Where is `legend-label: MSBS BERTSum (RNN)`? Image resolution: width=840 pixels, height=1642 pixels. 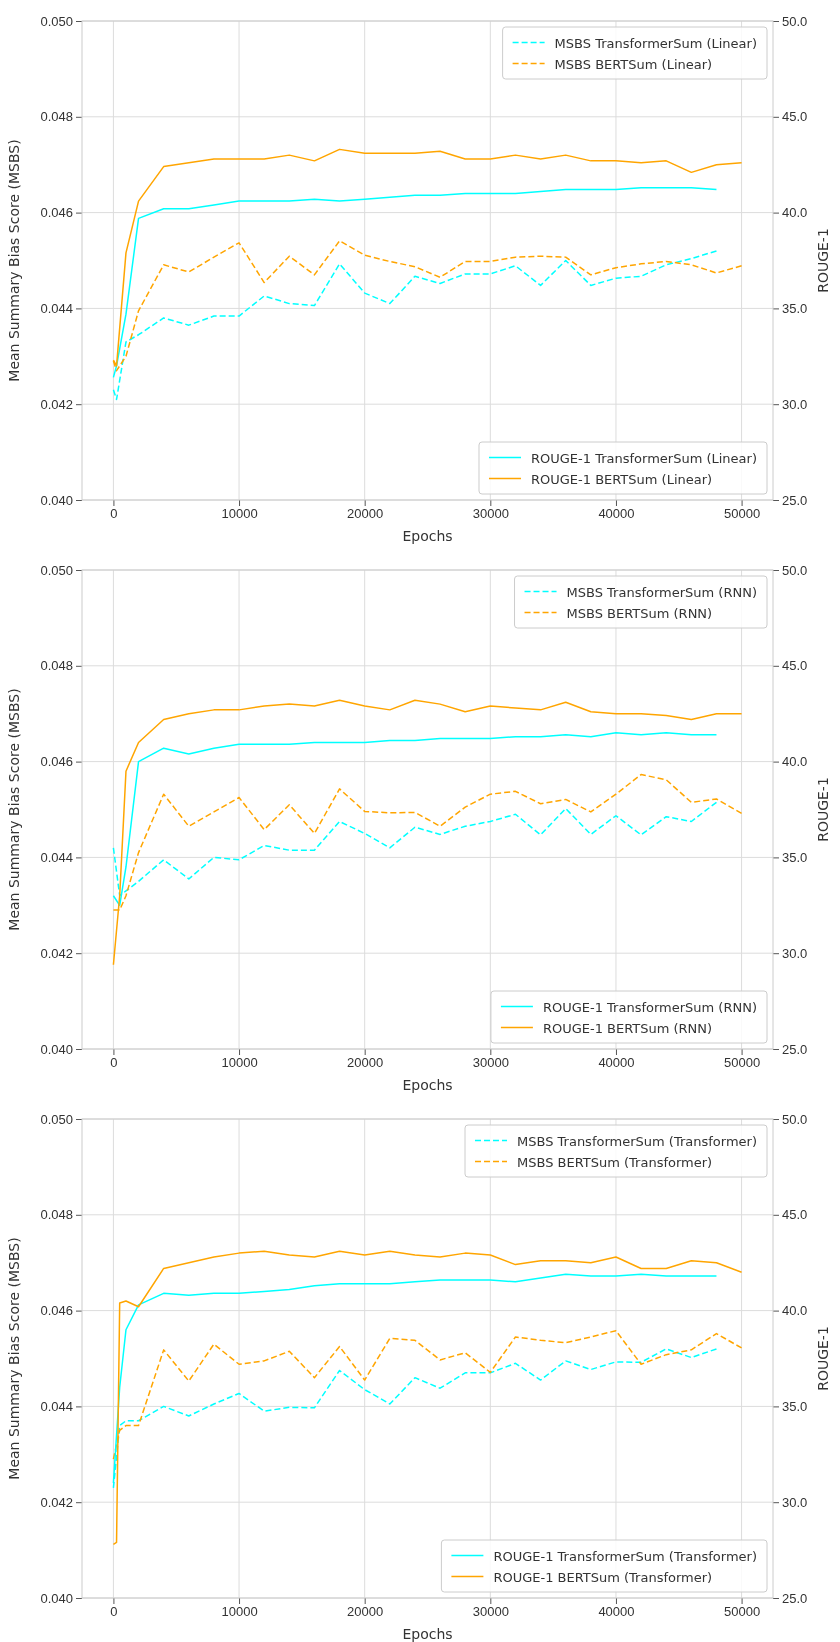
legend-label: MSBS BERTSum (RNN) is located at coordinates (639, 613).